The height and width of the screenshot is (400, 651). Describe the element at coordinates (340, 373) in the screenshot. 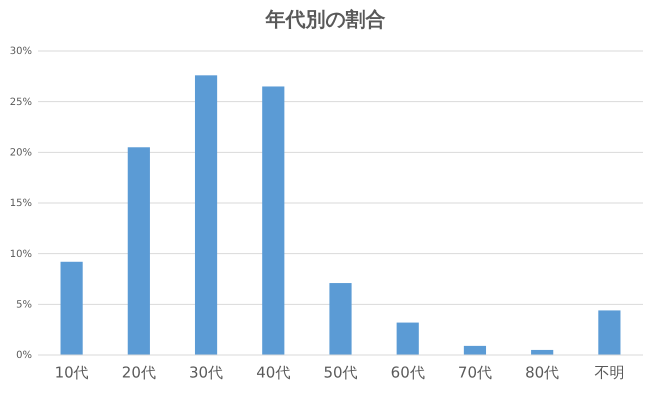

I see `x-tick-label: 50代` at that location.